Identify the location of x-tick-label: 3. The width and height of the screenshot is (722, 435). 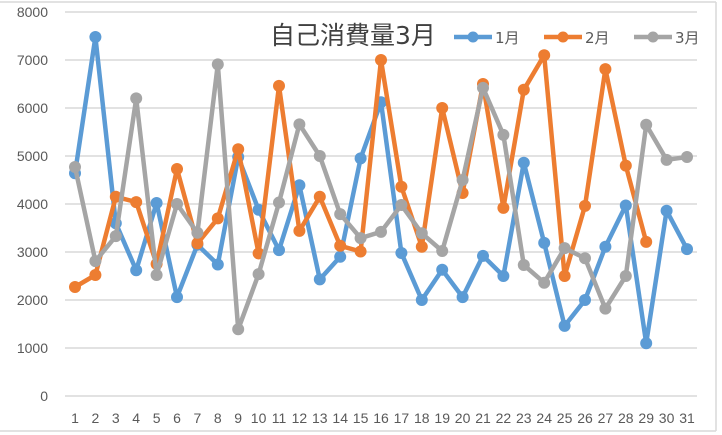
(116, 418).